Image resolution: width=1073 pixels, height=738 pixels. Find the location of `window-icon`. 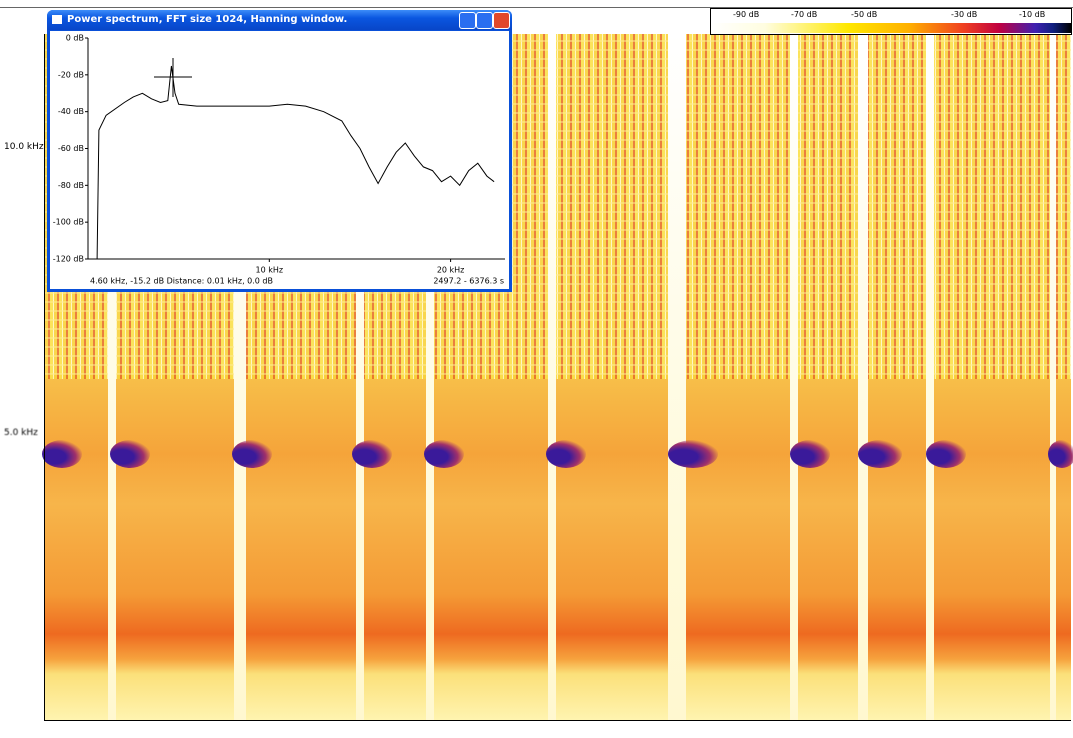

window-icon is located at coordinates (57, 19).